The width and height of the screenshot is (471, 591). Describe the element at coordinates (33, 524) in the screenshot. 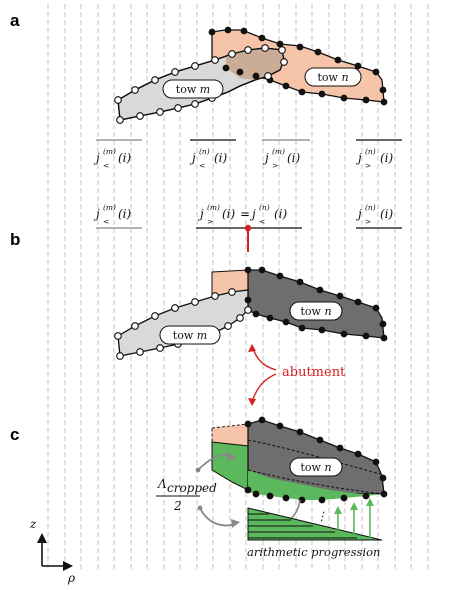

I see `axis-z-label: z` at that location.